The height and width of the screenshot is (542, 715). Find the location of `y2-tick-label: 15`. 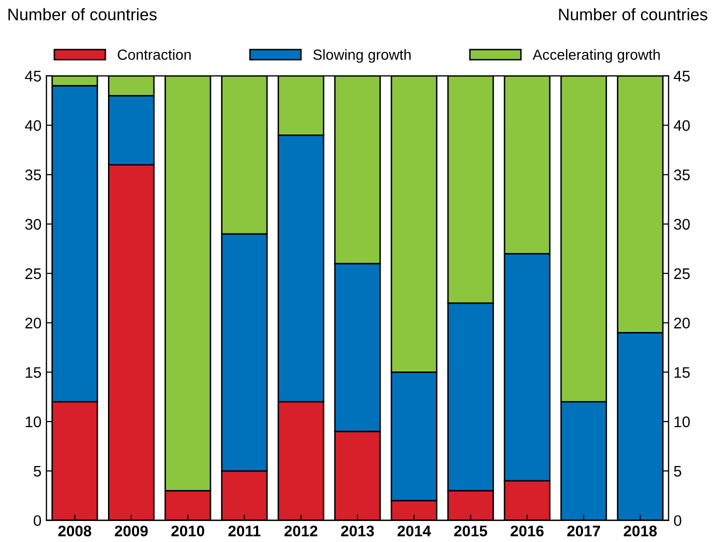

y2-tick-label: 15 is located at coordinates (682, 372).